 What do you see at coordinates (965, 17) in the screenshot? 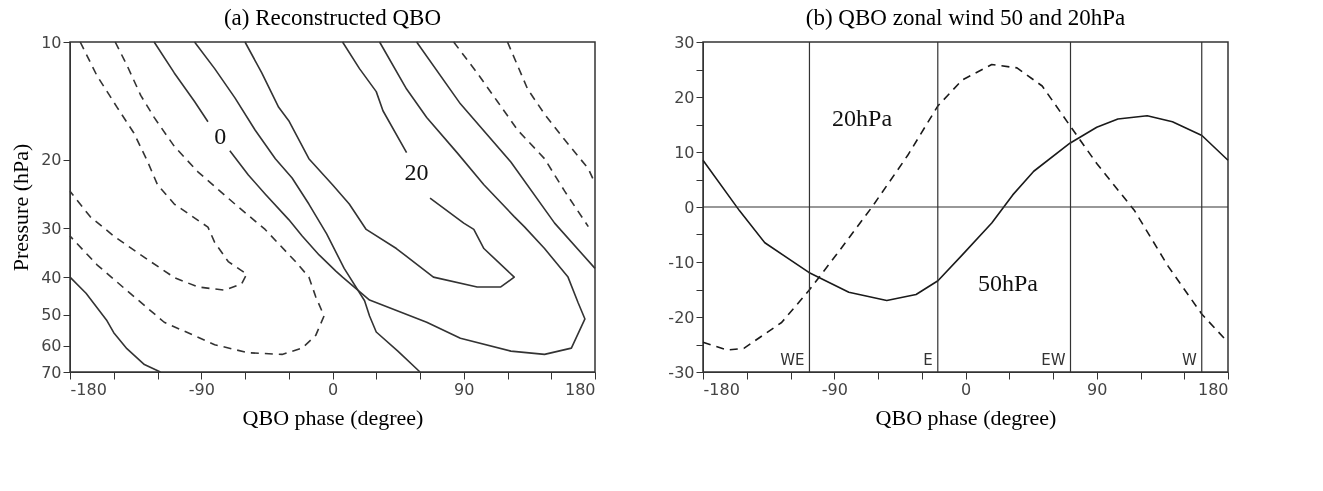
I see `chart-title: (b) QBO zonal wind 50 and 20hPa` at bounding box center [965, 17].